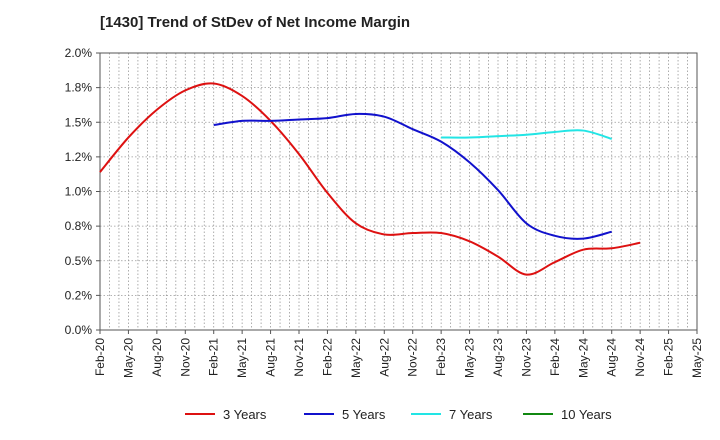 Image resolution: width=720 pixels, height=440 pixels. I want to click on y-tick-label: 0.2%, so click(79, 295).